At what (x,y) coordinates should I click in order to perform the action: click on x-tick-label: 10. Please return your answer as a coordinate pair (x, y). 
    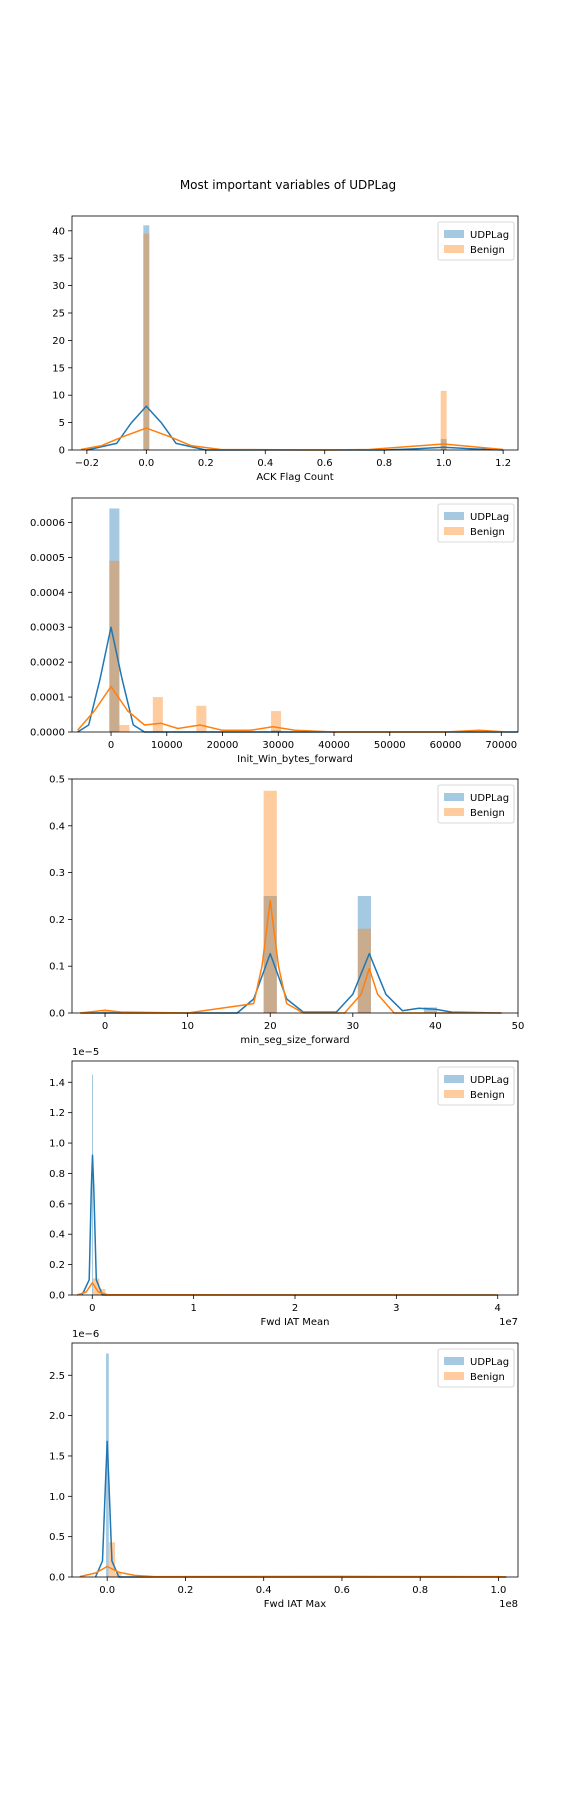
    Looking at the image, I should click on (187, 1026).